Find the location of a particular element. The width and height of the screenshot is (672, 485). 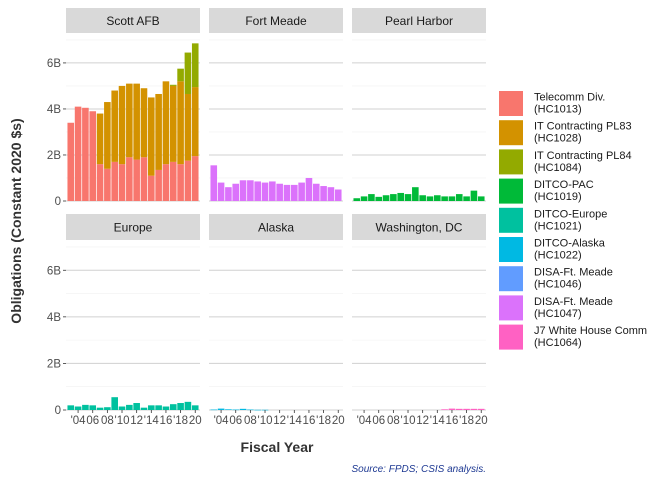

facet-panel: Washington, DC '04 06 08'10 12'14 16'18 20 is located at coordinates (420, 320).